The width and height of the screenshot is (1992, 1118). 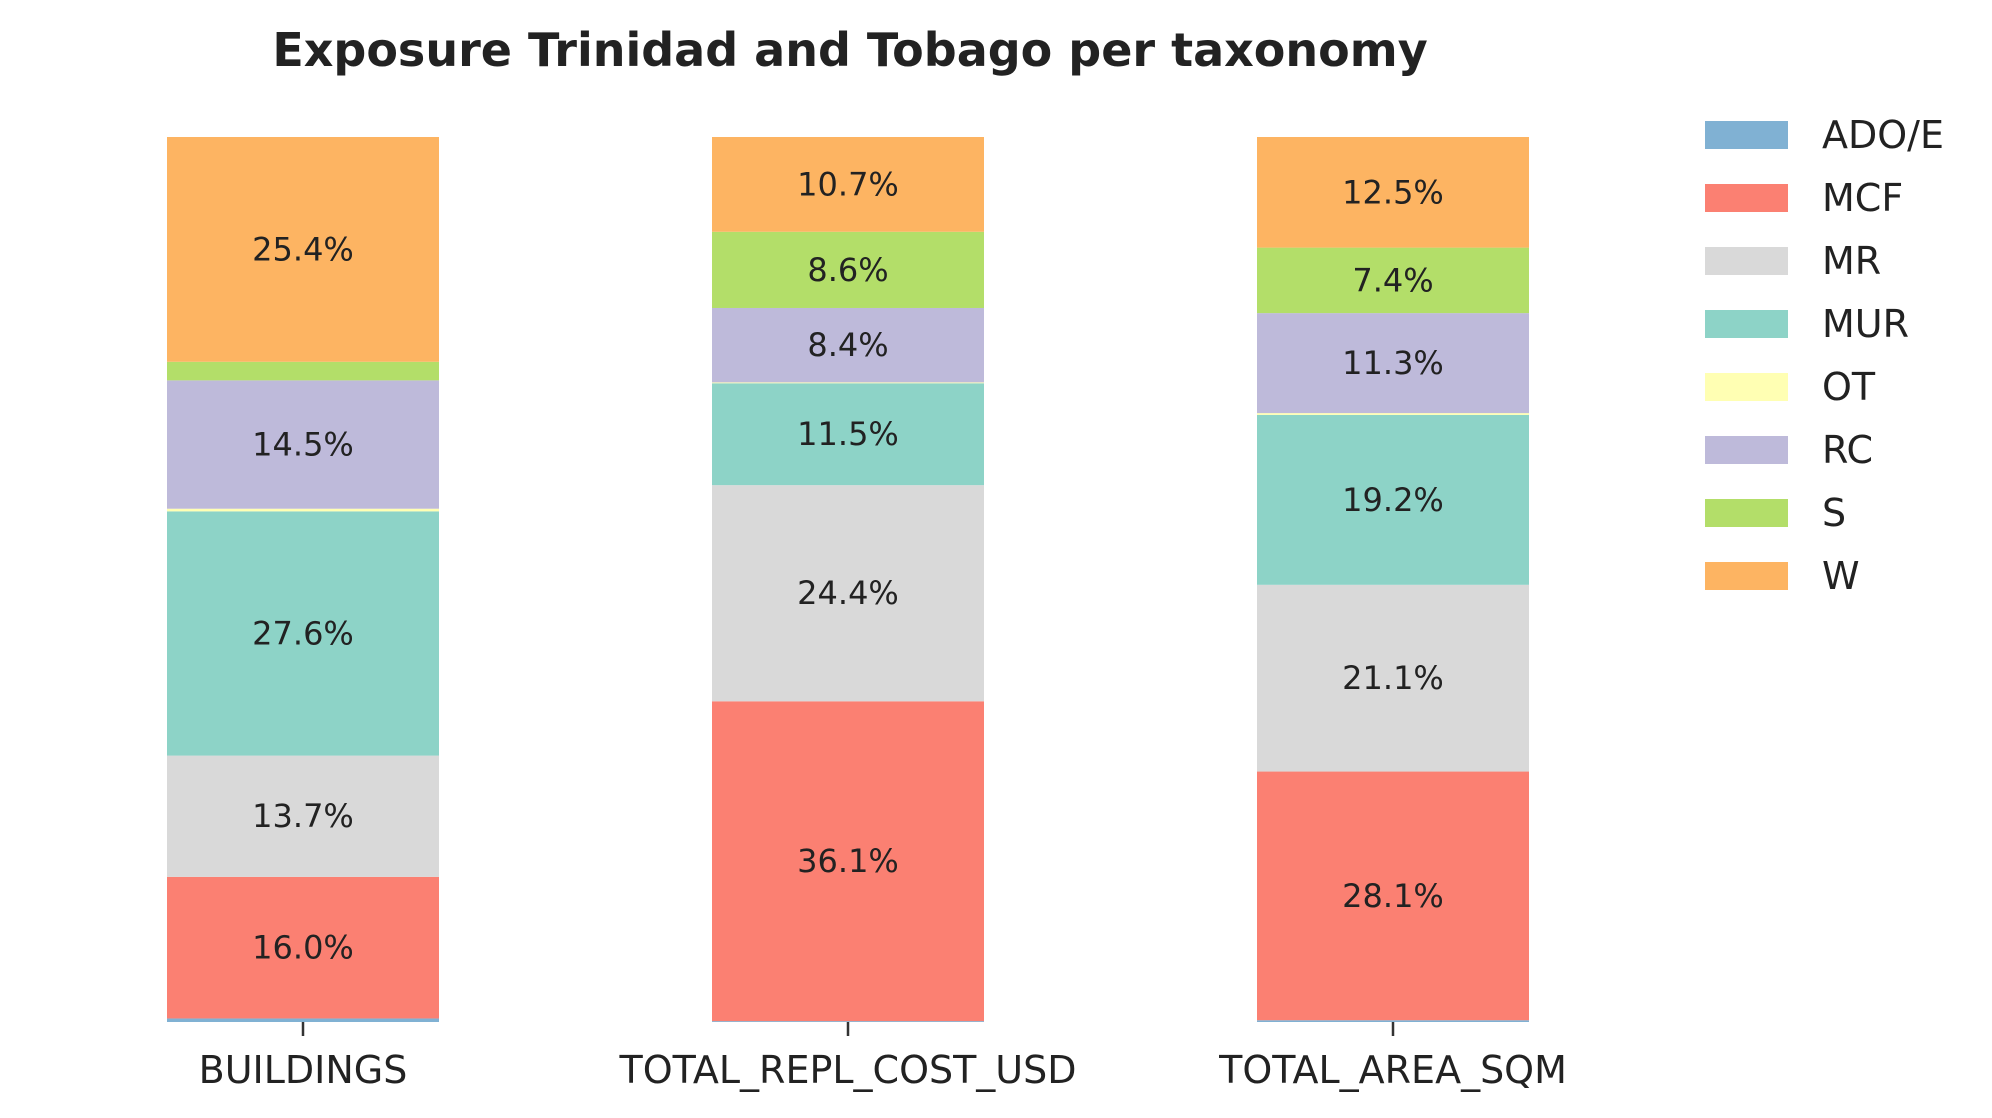 I want to click on legend-label: S, so click(x=1834, y=513).